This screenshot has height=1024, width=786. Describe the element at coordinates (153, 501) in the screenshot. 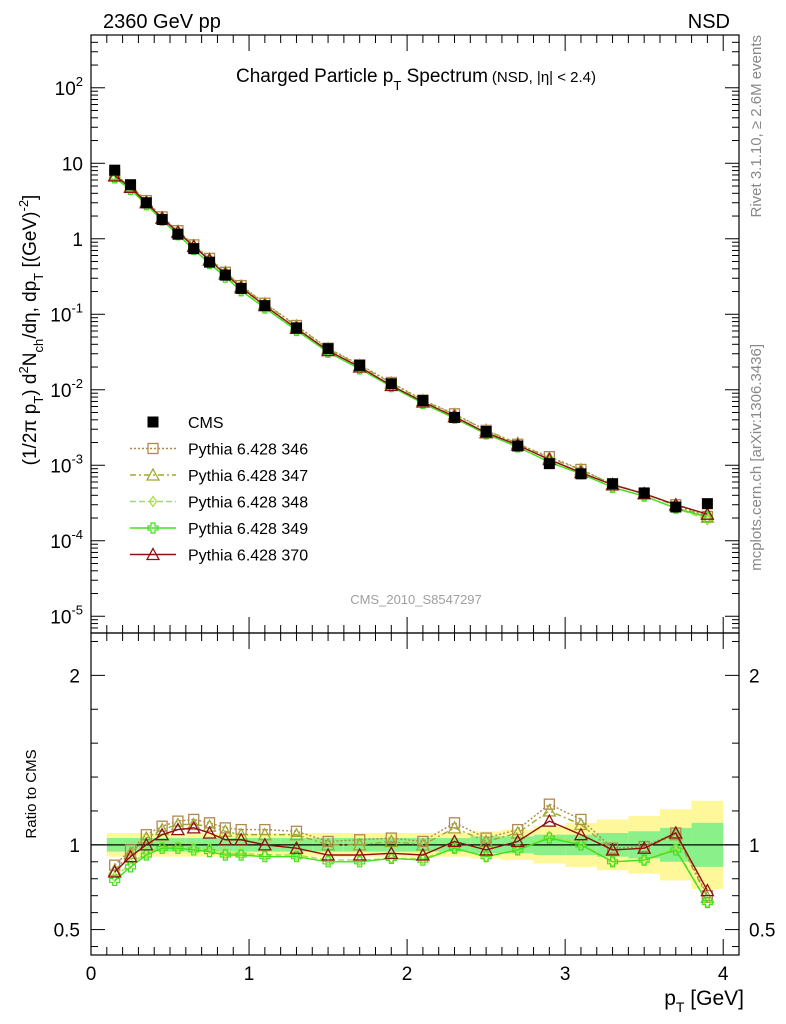

I see `legend-marker-p348` at that location.